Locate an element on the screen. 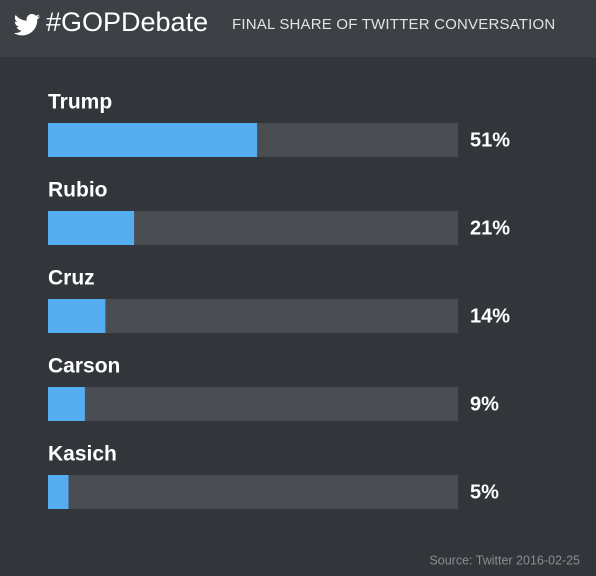 This screenshot has height=576, width=596. category-label: Rubio is located at coordinates (77, 190).